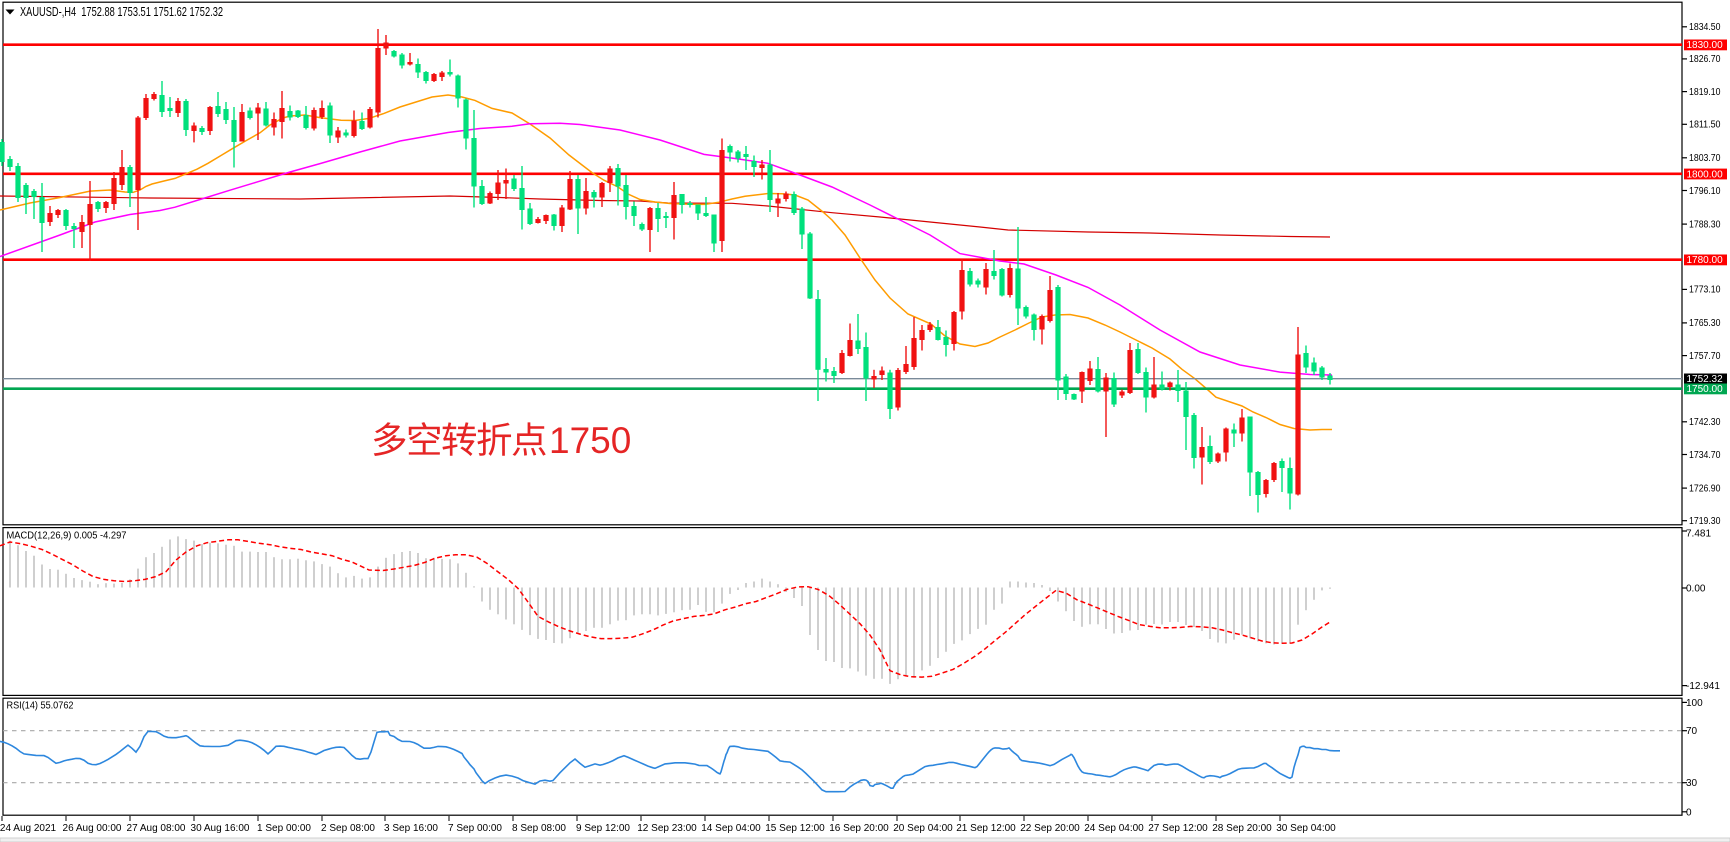 The width and height of the screenshot is (1730, 842). Describe the element at coordinates (1703, 686) in the screenshot. I see `svg-text: -12.941` at that location.